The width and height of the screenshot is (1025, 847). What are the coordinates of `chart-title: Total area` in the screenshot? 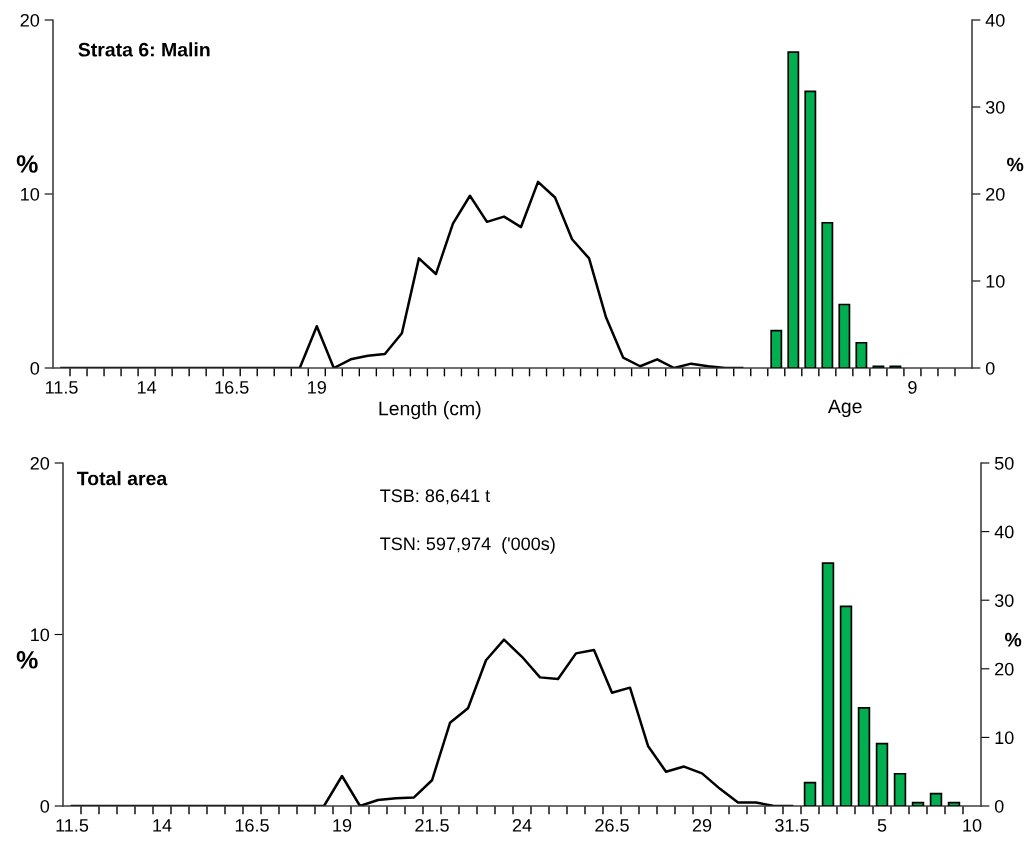 It's located at (122, 478).